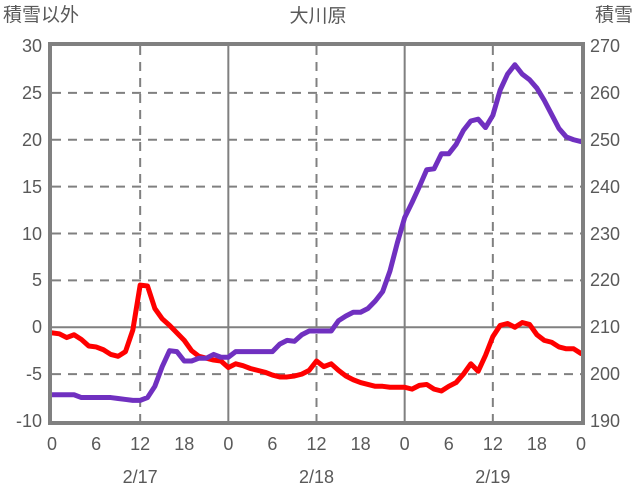 Image resolution: width=636 pixels, height=501 pixels. I want to click on y-left-tick-label: 30, so click(31, 46).